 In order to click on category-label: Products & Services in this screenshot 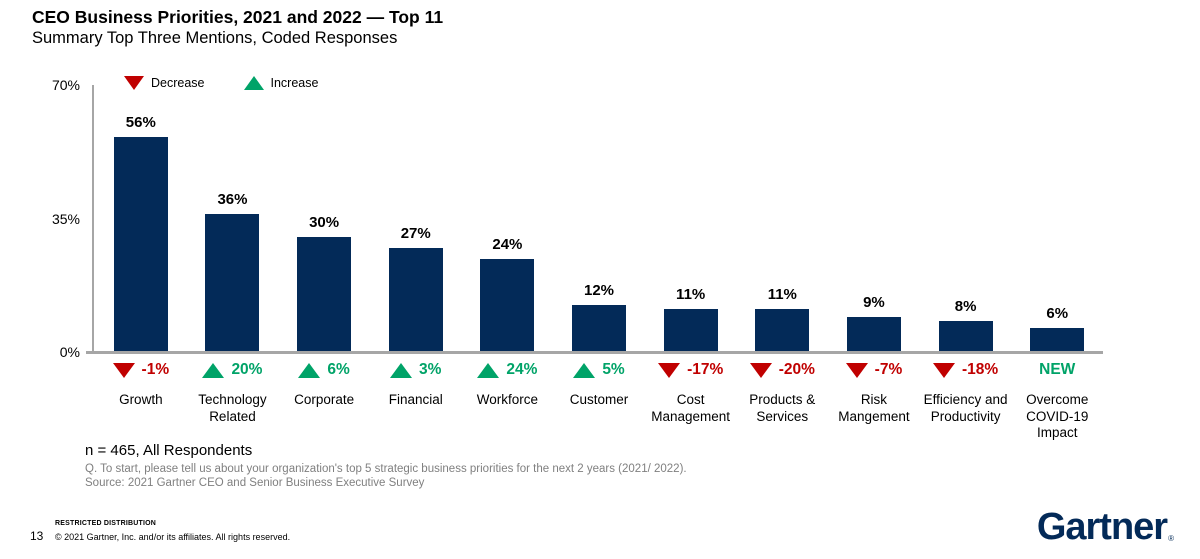, I will do `click(782, 408)`.